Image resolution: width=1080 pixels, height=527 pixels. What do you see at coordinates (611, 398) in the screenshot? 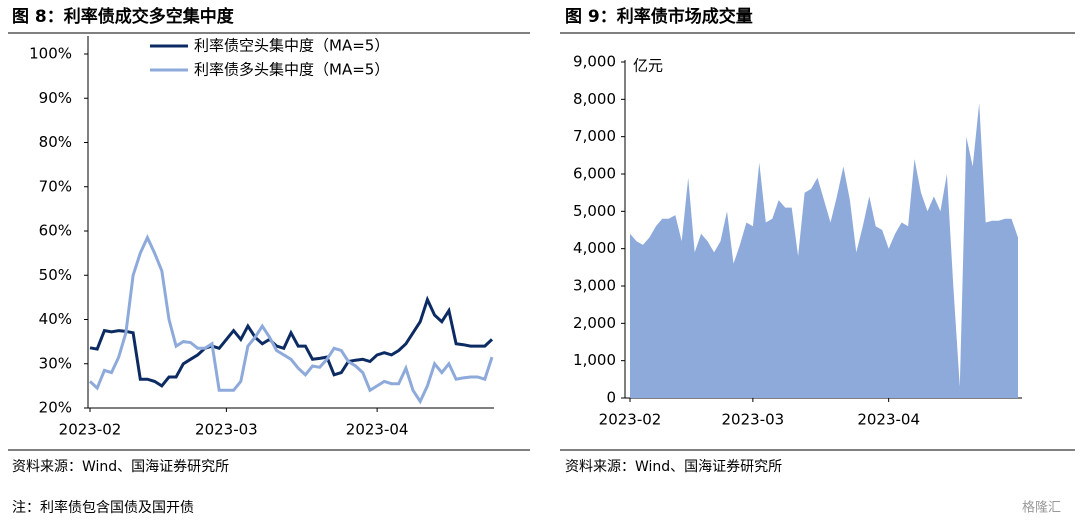
I see `y-tick-label: 0` at bounding box center [611, 398].